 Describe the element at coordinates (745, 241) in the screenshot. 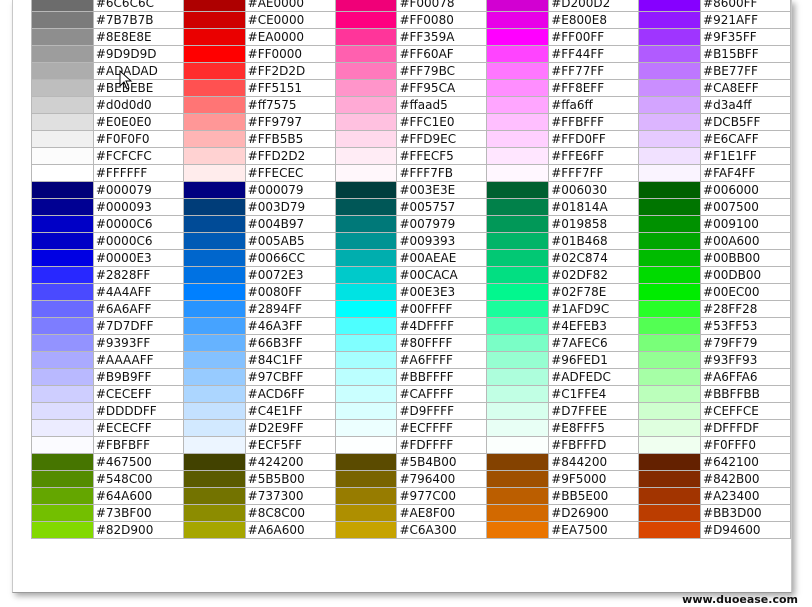

I see `color-code-label: #00A600` at that location.